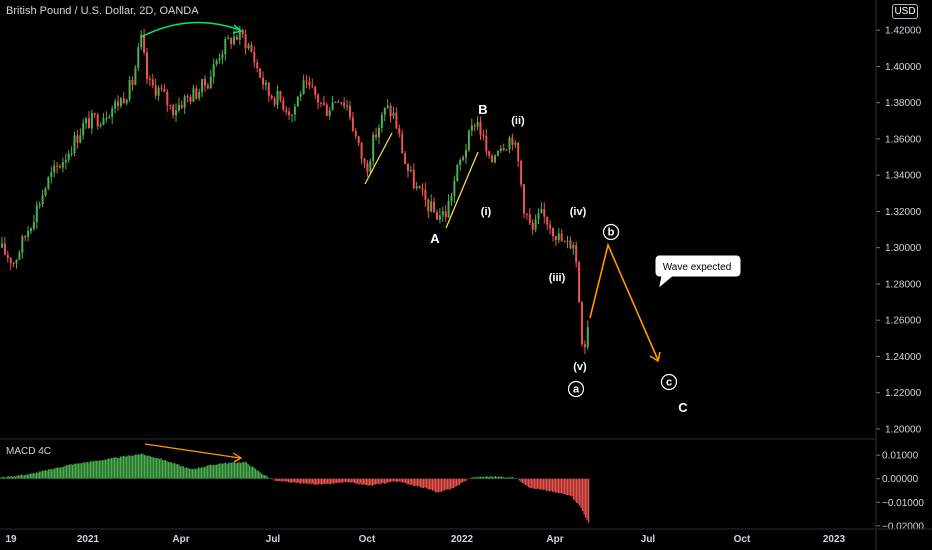 The height and width of the screenshot is (550, 932). I want to click on macd-indicator-title: MACD 4C, so click(29, 451).